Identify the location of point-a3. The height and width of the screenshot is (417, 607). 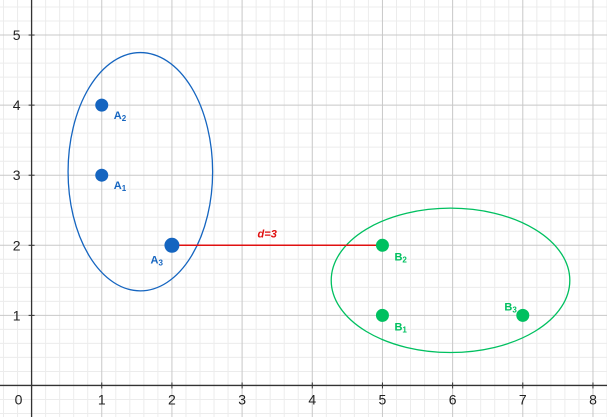
(172, 245).